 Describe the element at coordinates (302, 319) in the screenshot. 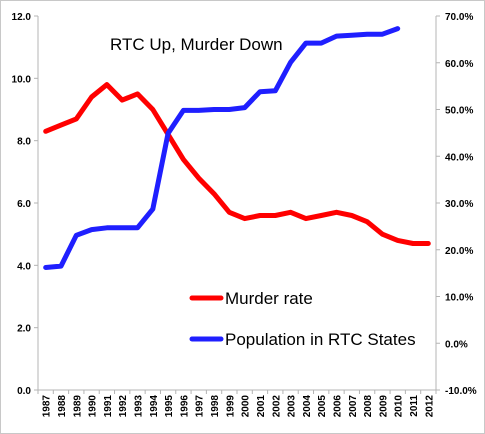

I see `legend: Murder rate Population in RTC States` at that location.